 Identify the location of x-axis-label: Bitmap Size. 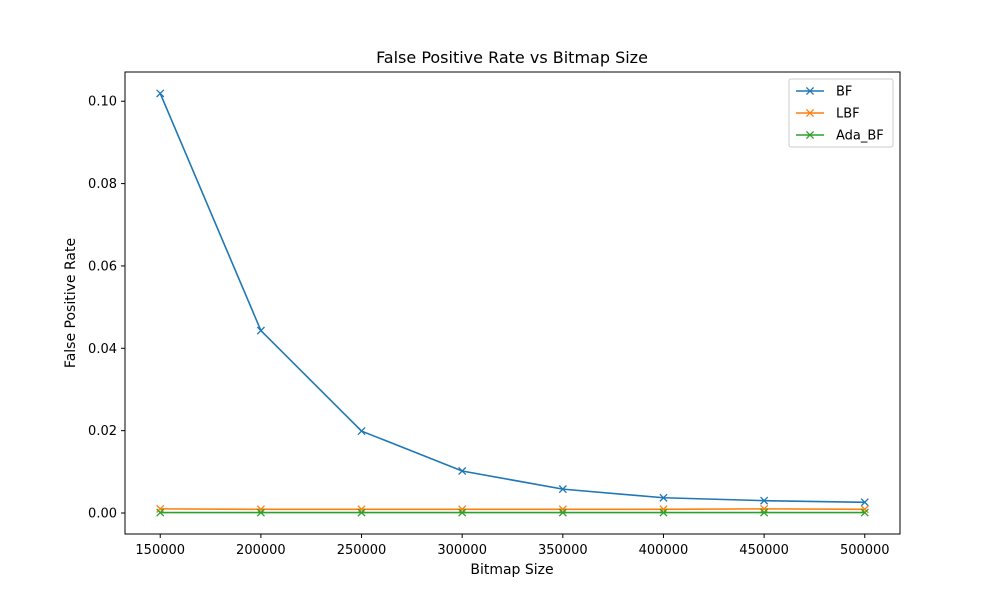
(511, 570).